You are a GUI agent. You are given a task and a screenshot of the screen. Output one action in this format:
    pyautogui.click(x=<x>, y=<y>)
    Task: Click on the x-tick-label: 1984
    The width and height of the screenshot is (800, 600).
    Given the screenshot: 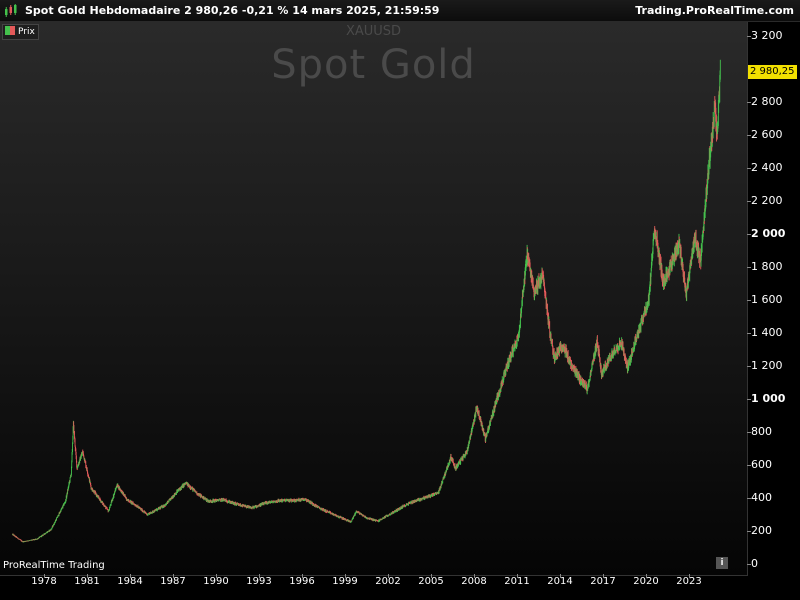 What is the action you would take?
    pyautogui.click(x=130, y=581)
    